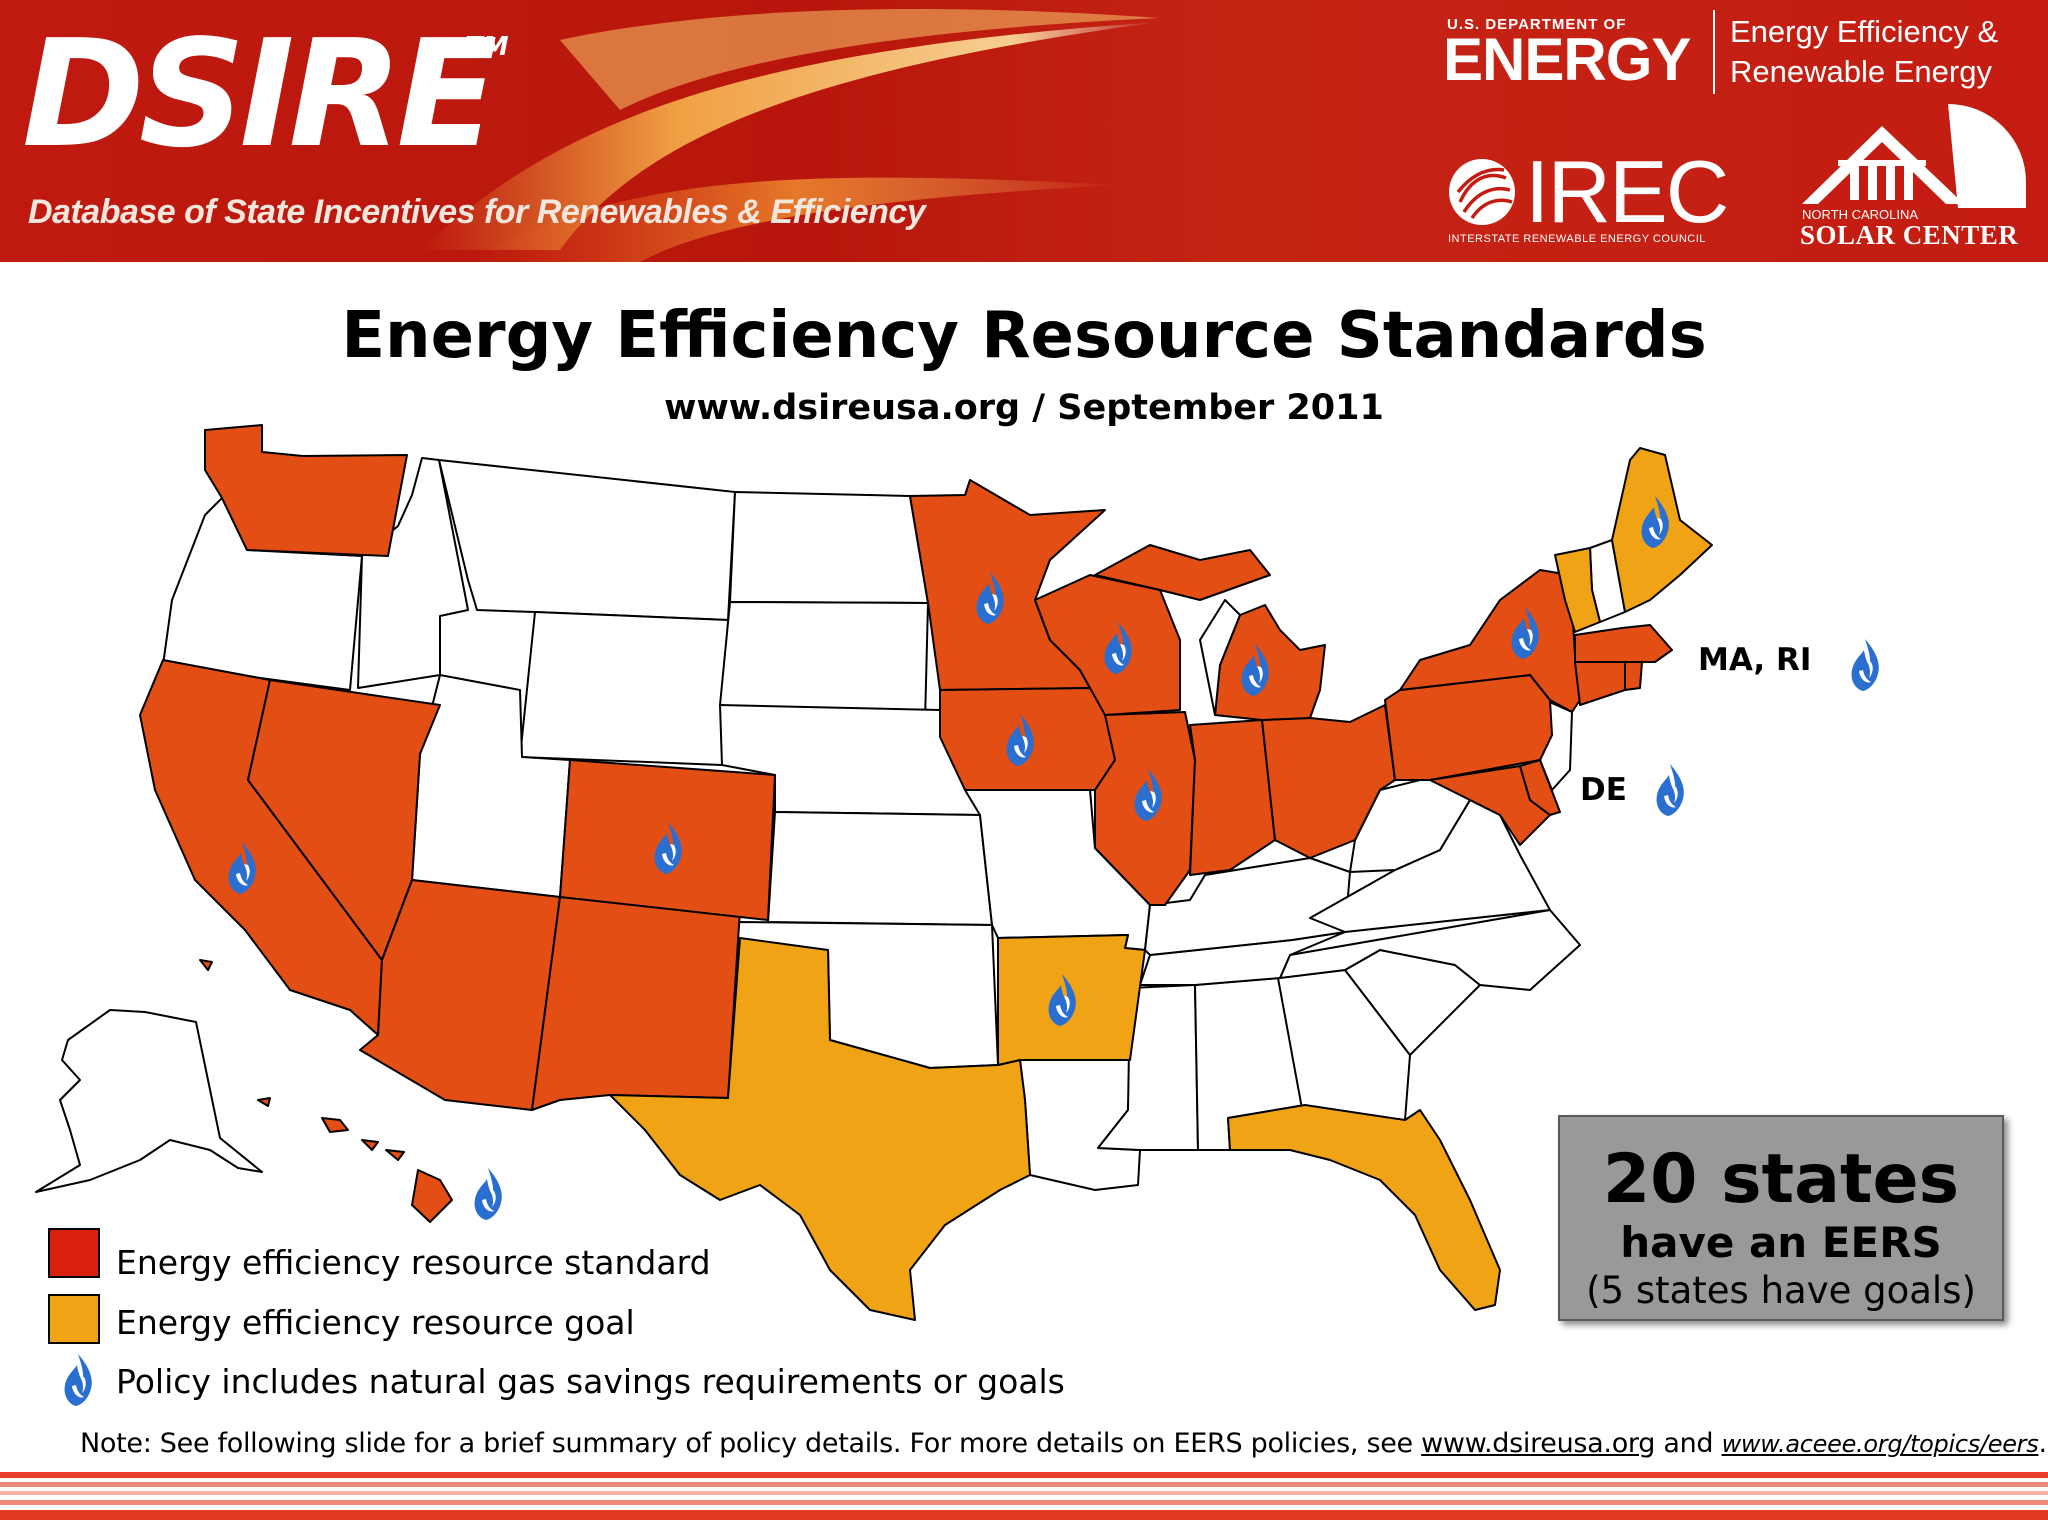 This screenshot has height=1536, width=2048. Describe the element at coordinates (1567, 59) in the screenshot. I see `doe-energy-label: ENERGY` at that location.